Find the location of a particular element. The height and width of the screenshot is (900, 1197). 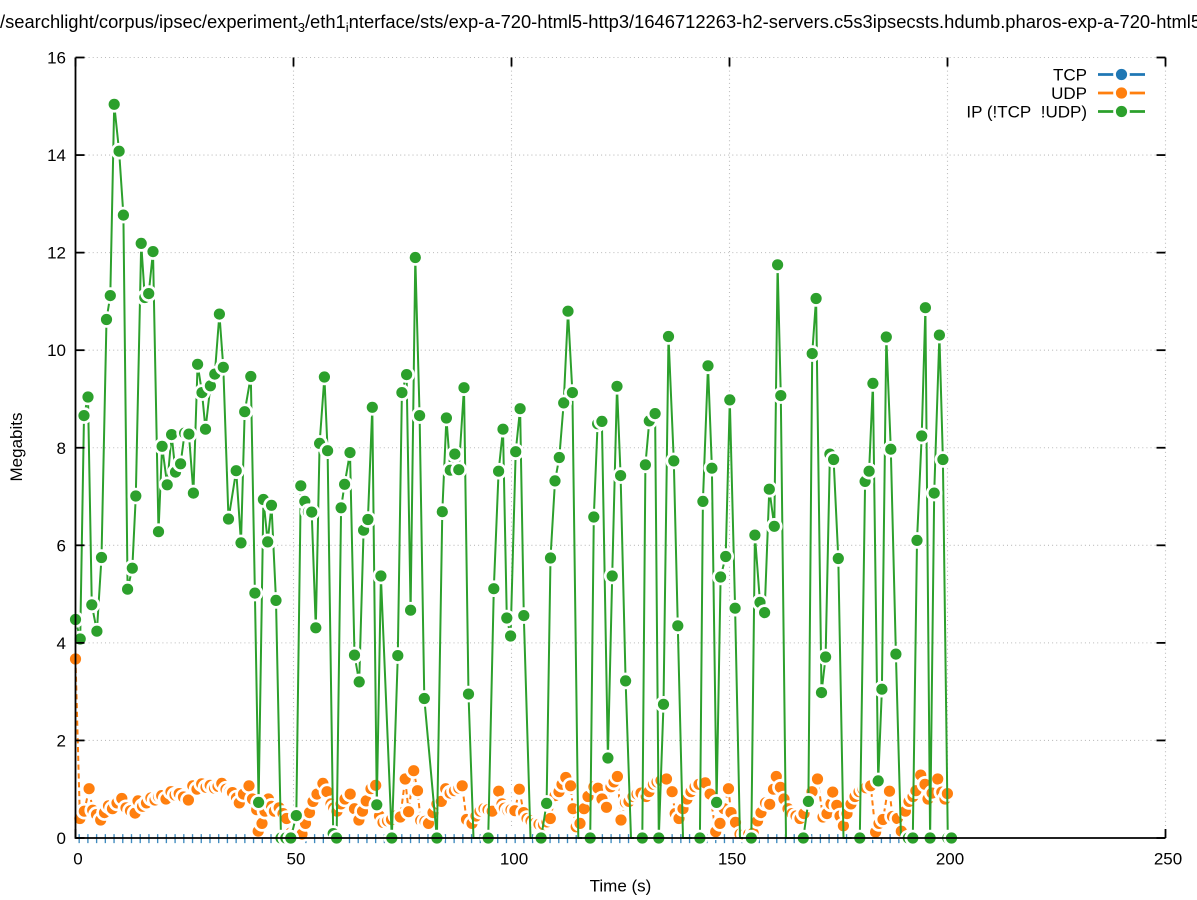

svg-text: UDP is located at coordinates (1069, 93).